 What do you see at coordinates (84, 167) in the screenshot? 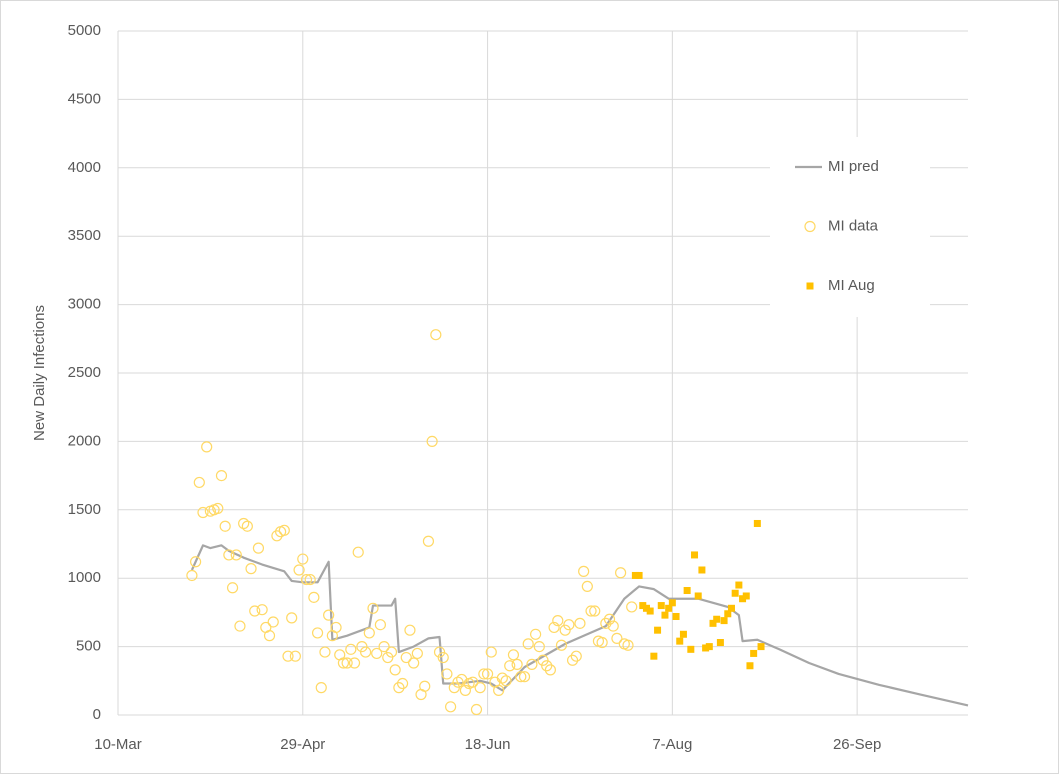
I see `y-tick-label: 4000` at bounding box center [84, 167].